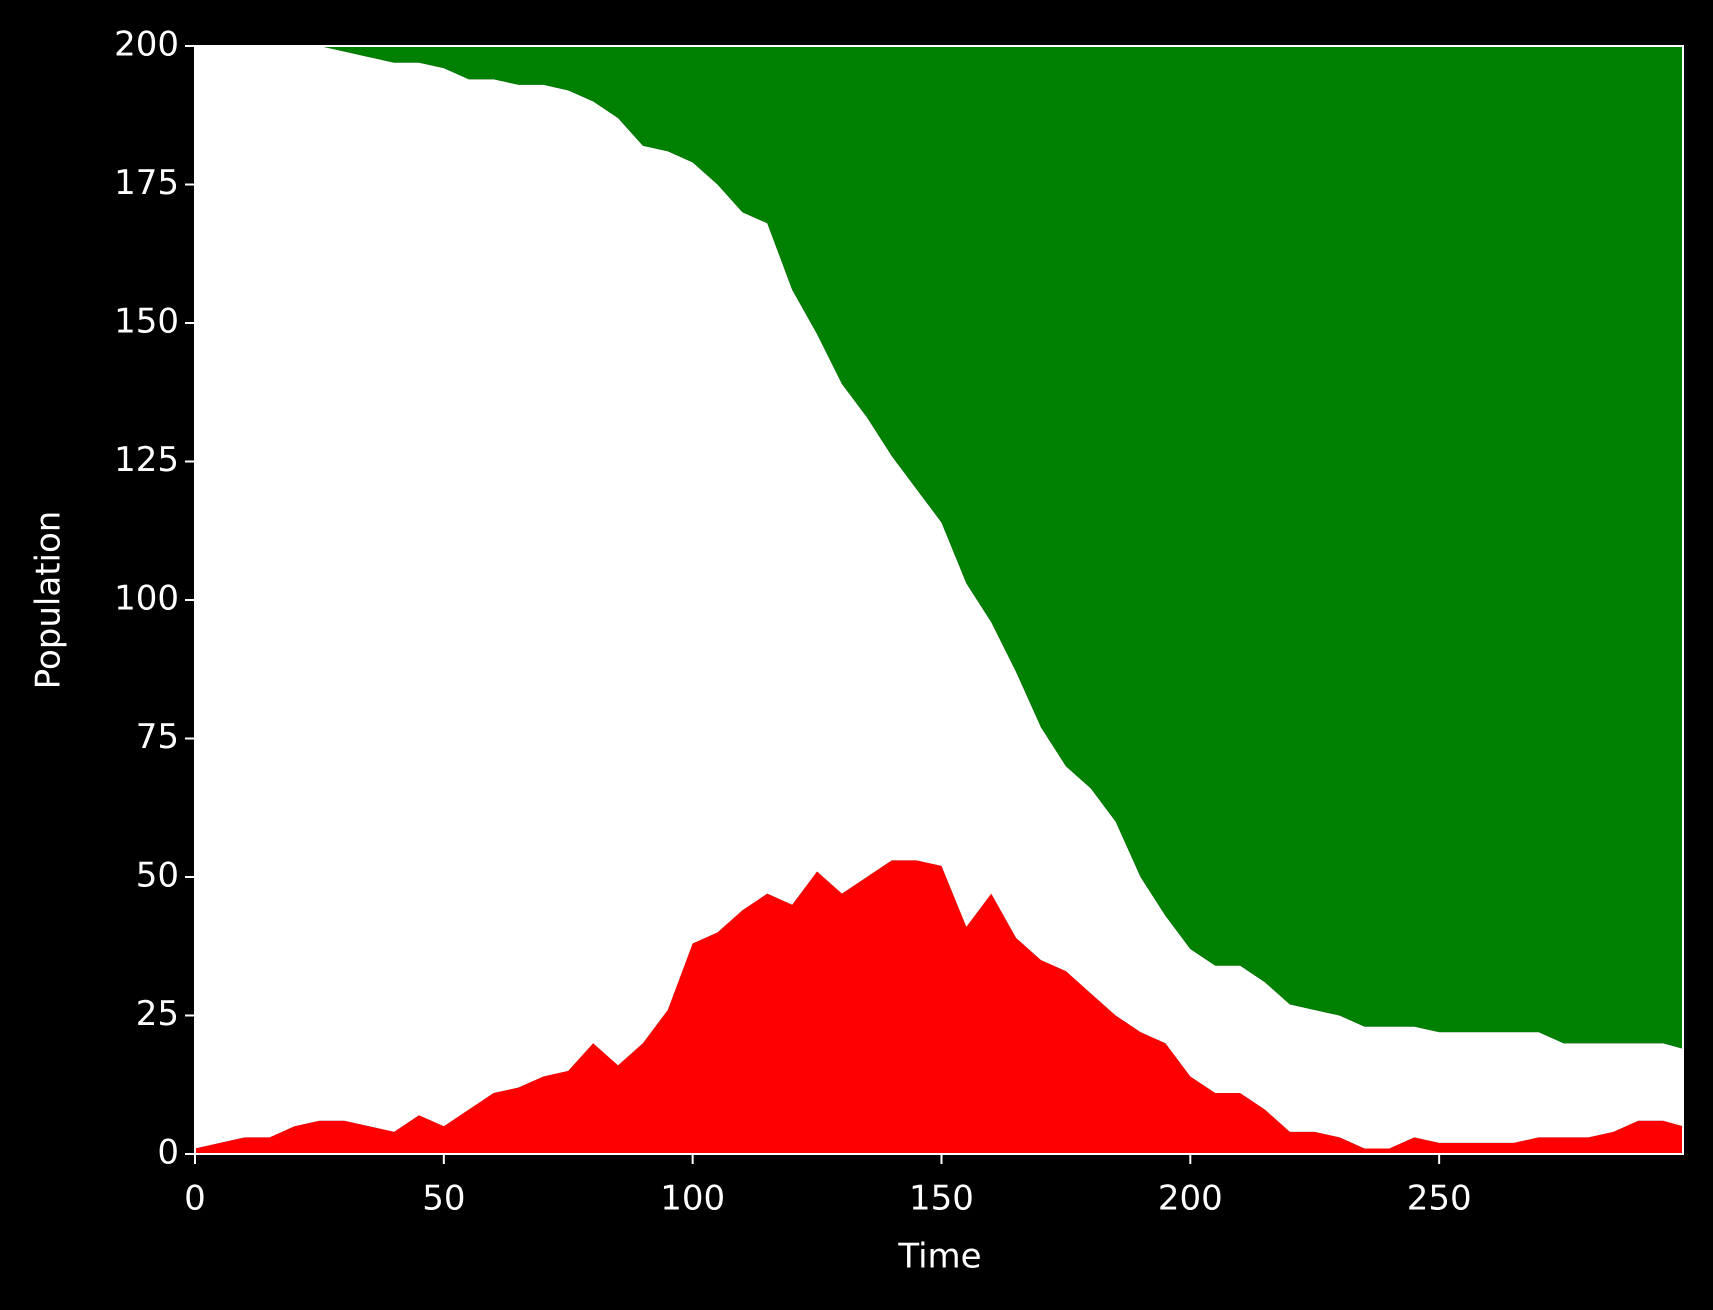  I want to click on y-tick-label: 125, so click(146, 460).